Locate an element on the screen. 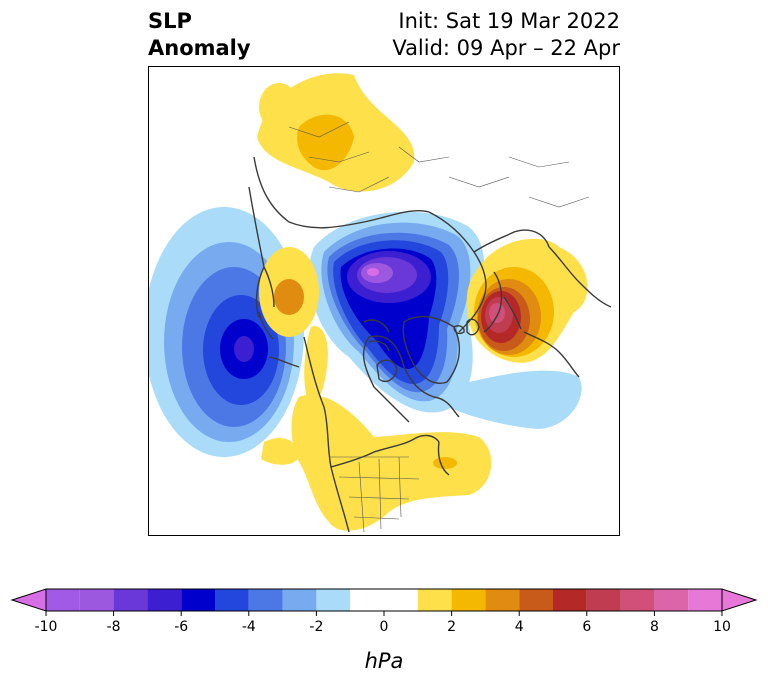 Image resolution: width=768 pixels, height=686 pixels. colorbar-high-extension is located at coordinates (739, 600).